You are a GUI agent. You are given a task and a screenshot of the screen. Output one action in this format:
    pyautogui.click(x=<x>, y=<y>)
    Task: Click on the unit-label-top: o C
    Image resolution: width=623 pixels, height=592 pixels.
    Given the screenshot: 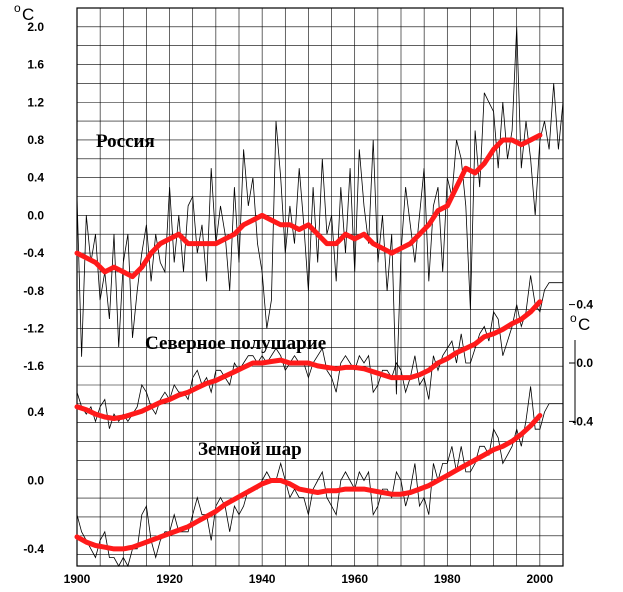 What is the action you would take?
    pyautogui.click(x=24, y=12)
    